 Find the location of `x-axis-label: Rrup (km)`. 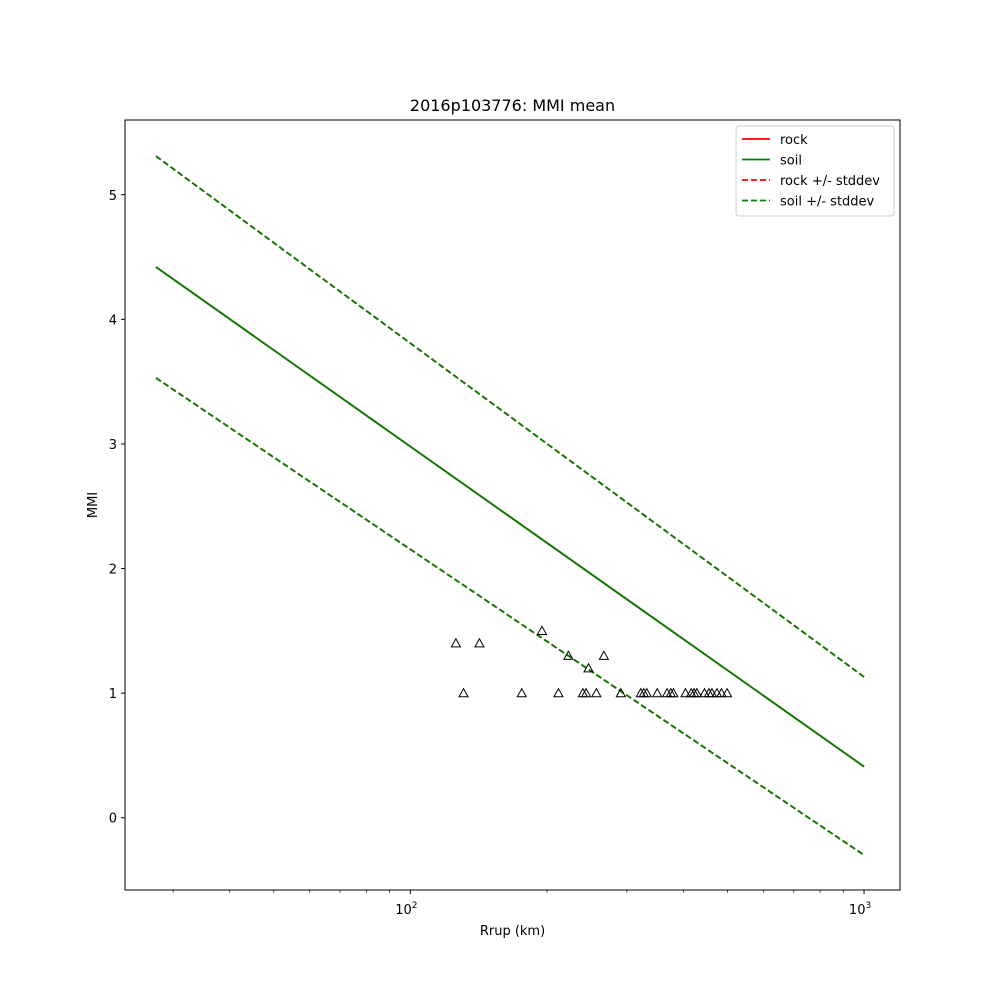

x-axis-label: Rrup (km) is located at coordinates (512, 931).